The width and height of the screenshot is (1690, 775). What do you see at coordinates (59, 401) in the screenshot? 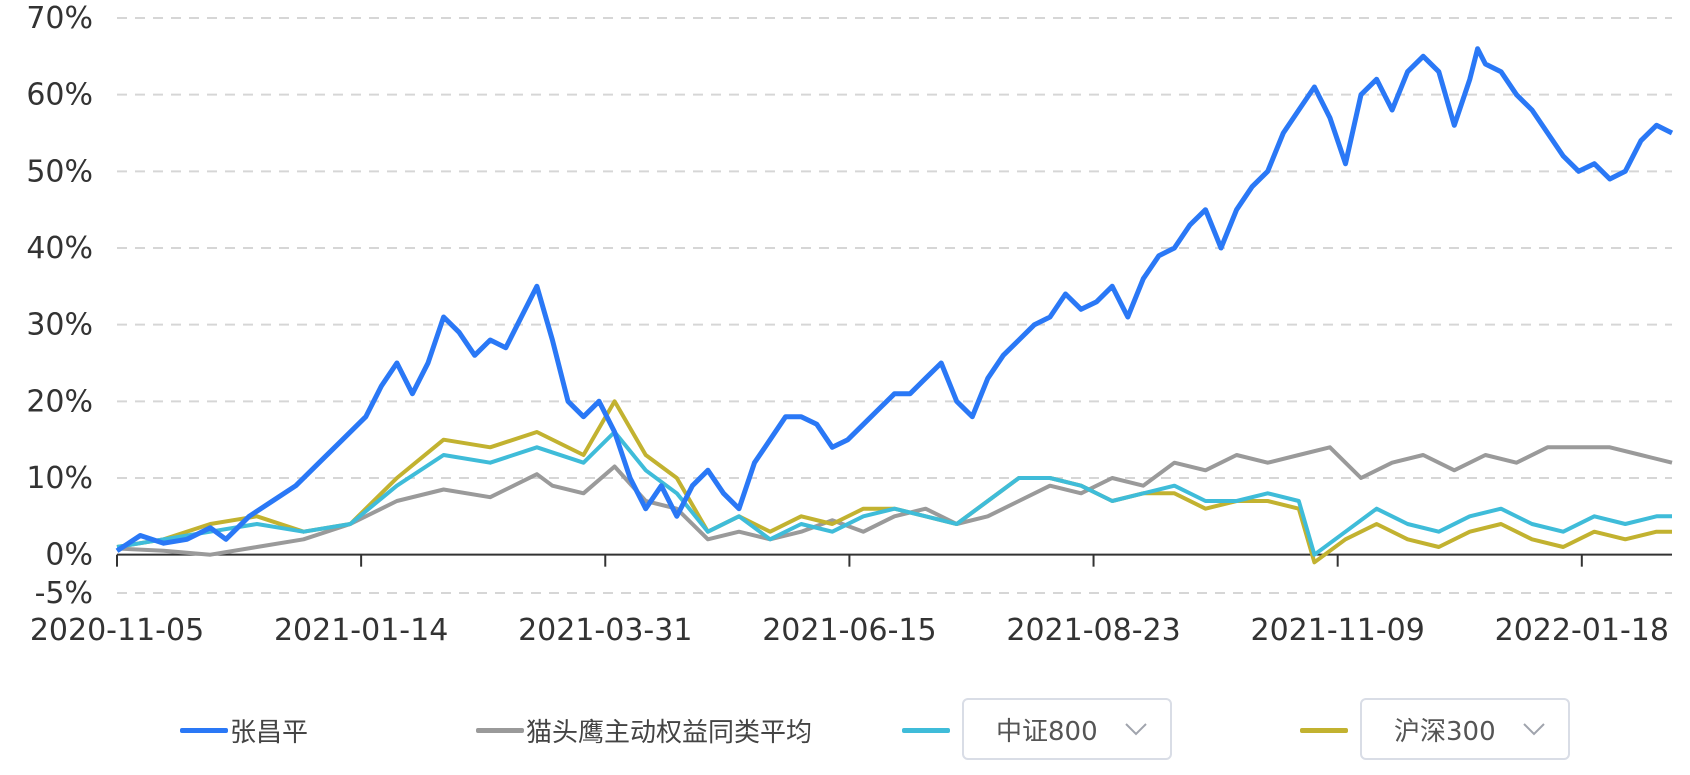
I see `y-tick-label: 20%` at bounding box center [59, 401].